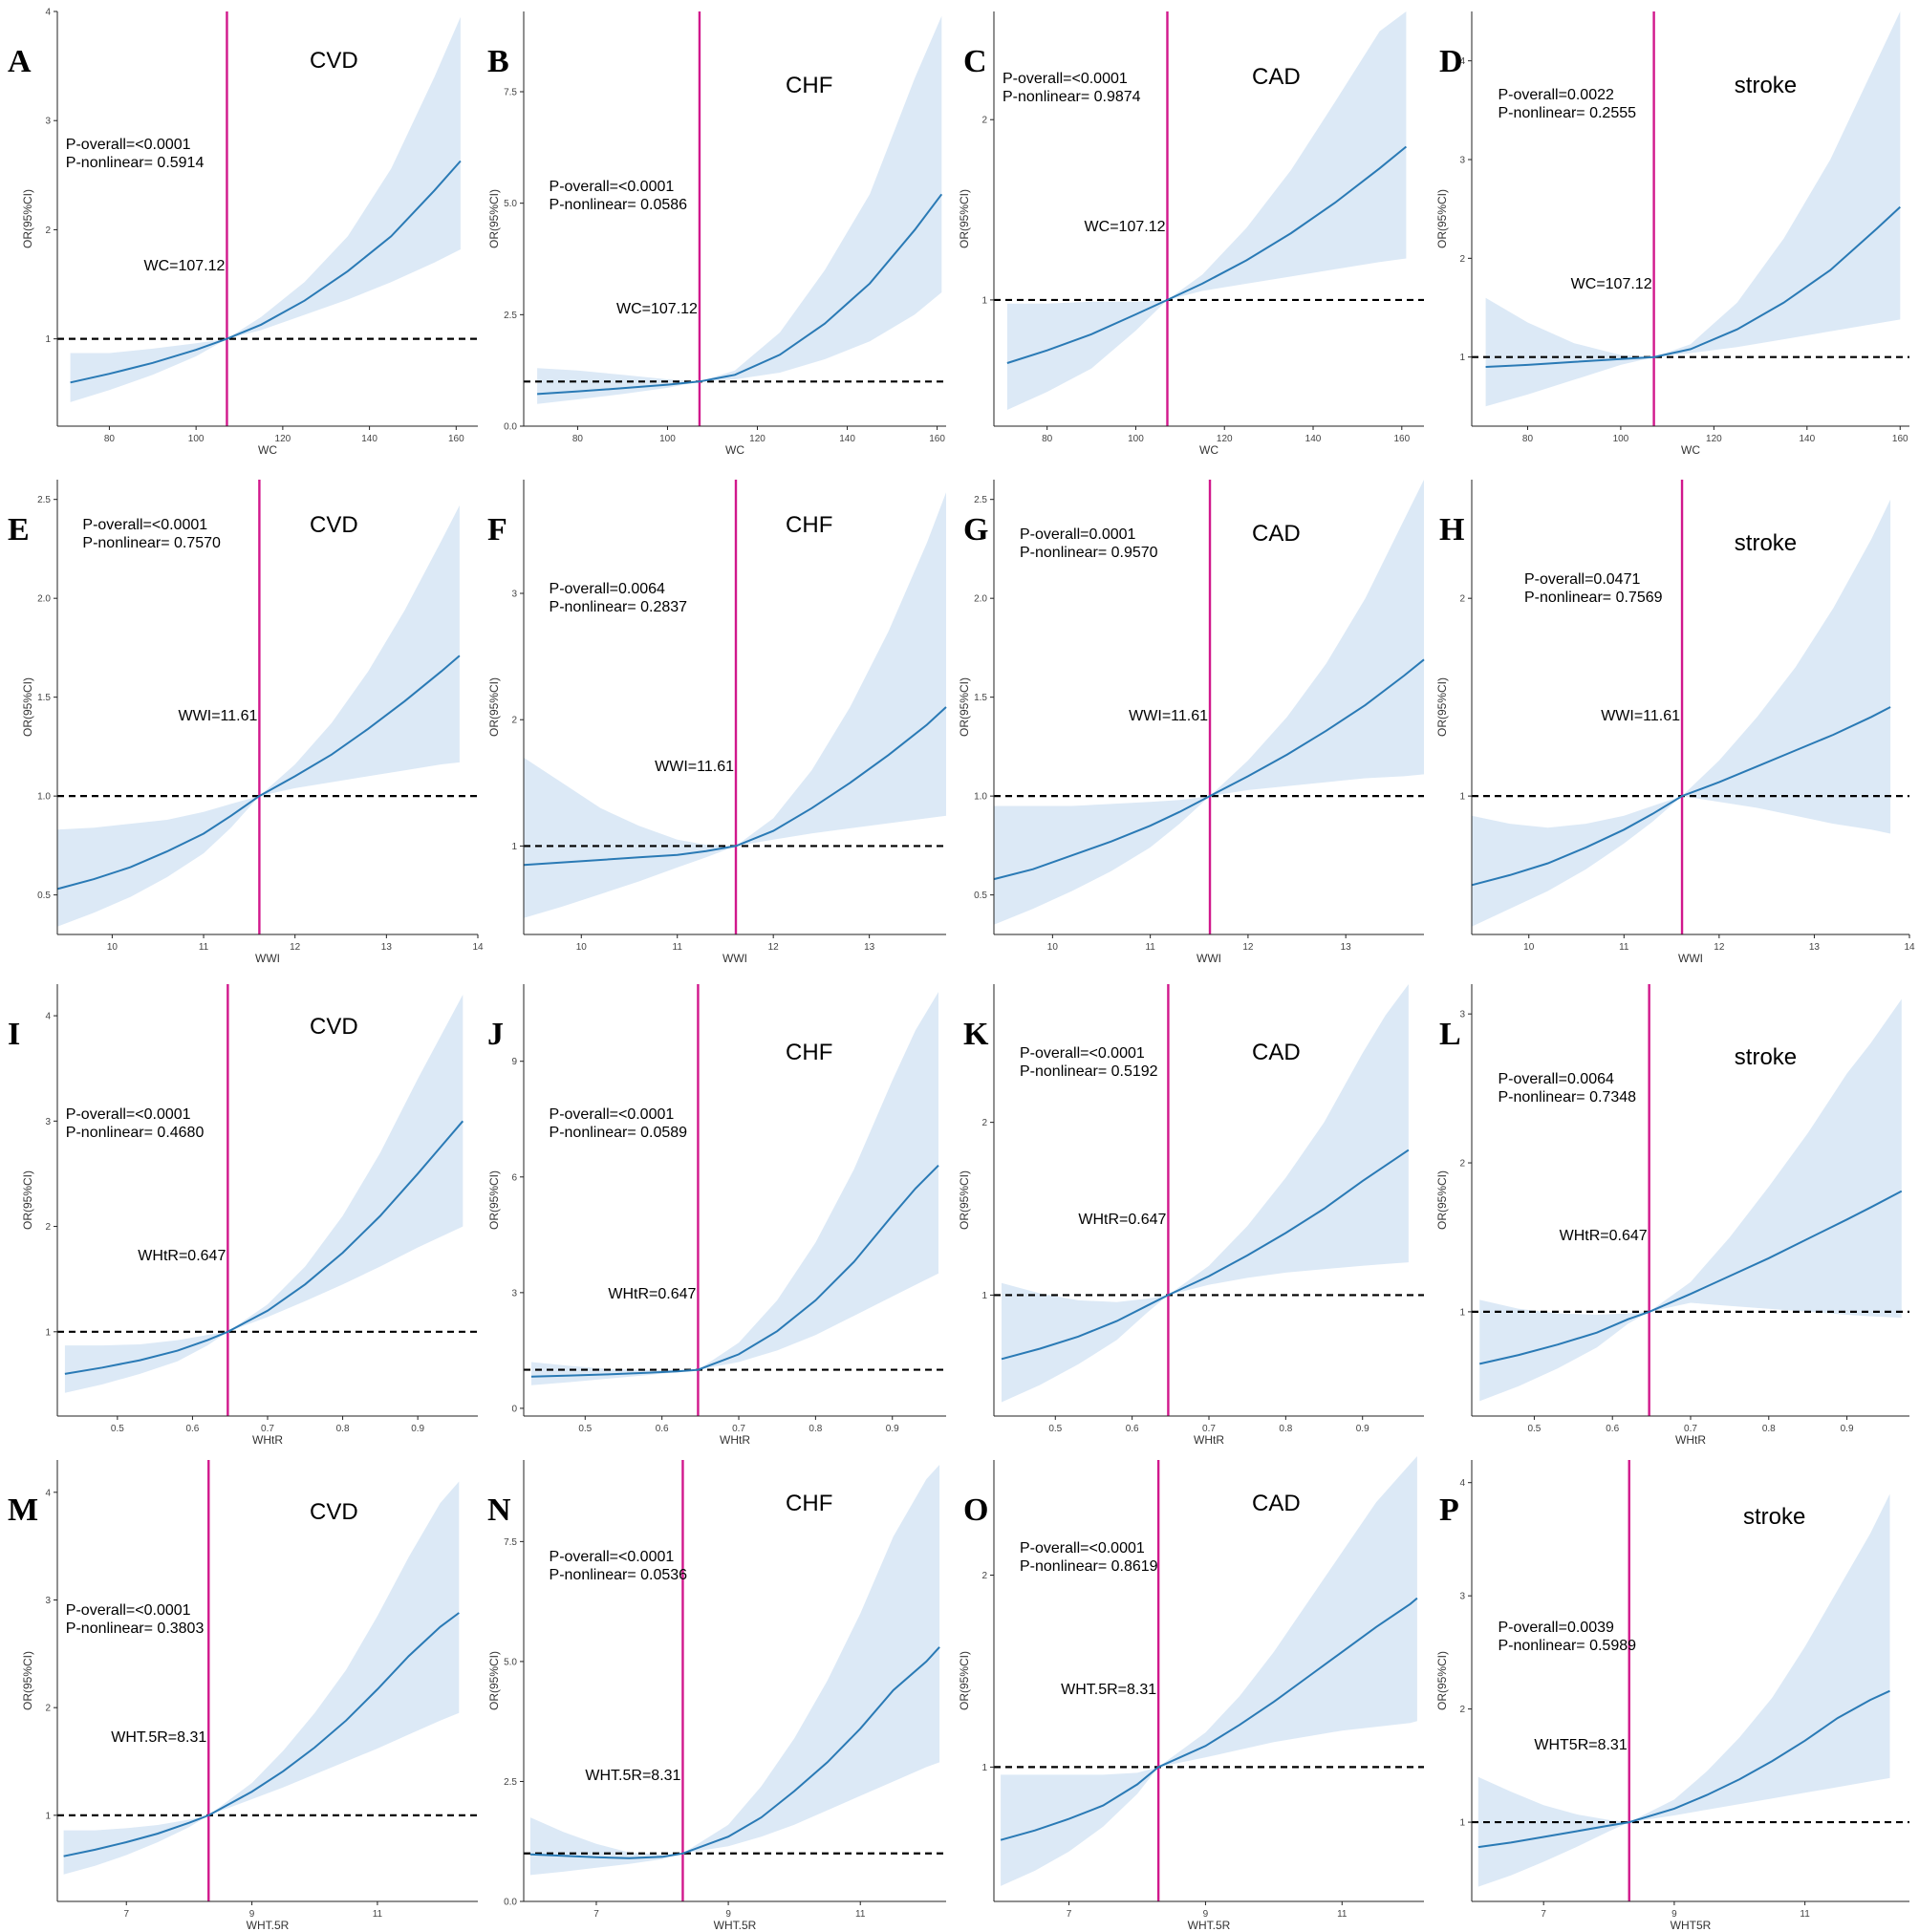 The height and width of the screenshot is (1932, 1919). What do you see at coordinates (980, 698) in the screenshot?
I see `y-tick-label: 1.5` at bounding box center [980, 698].